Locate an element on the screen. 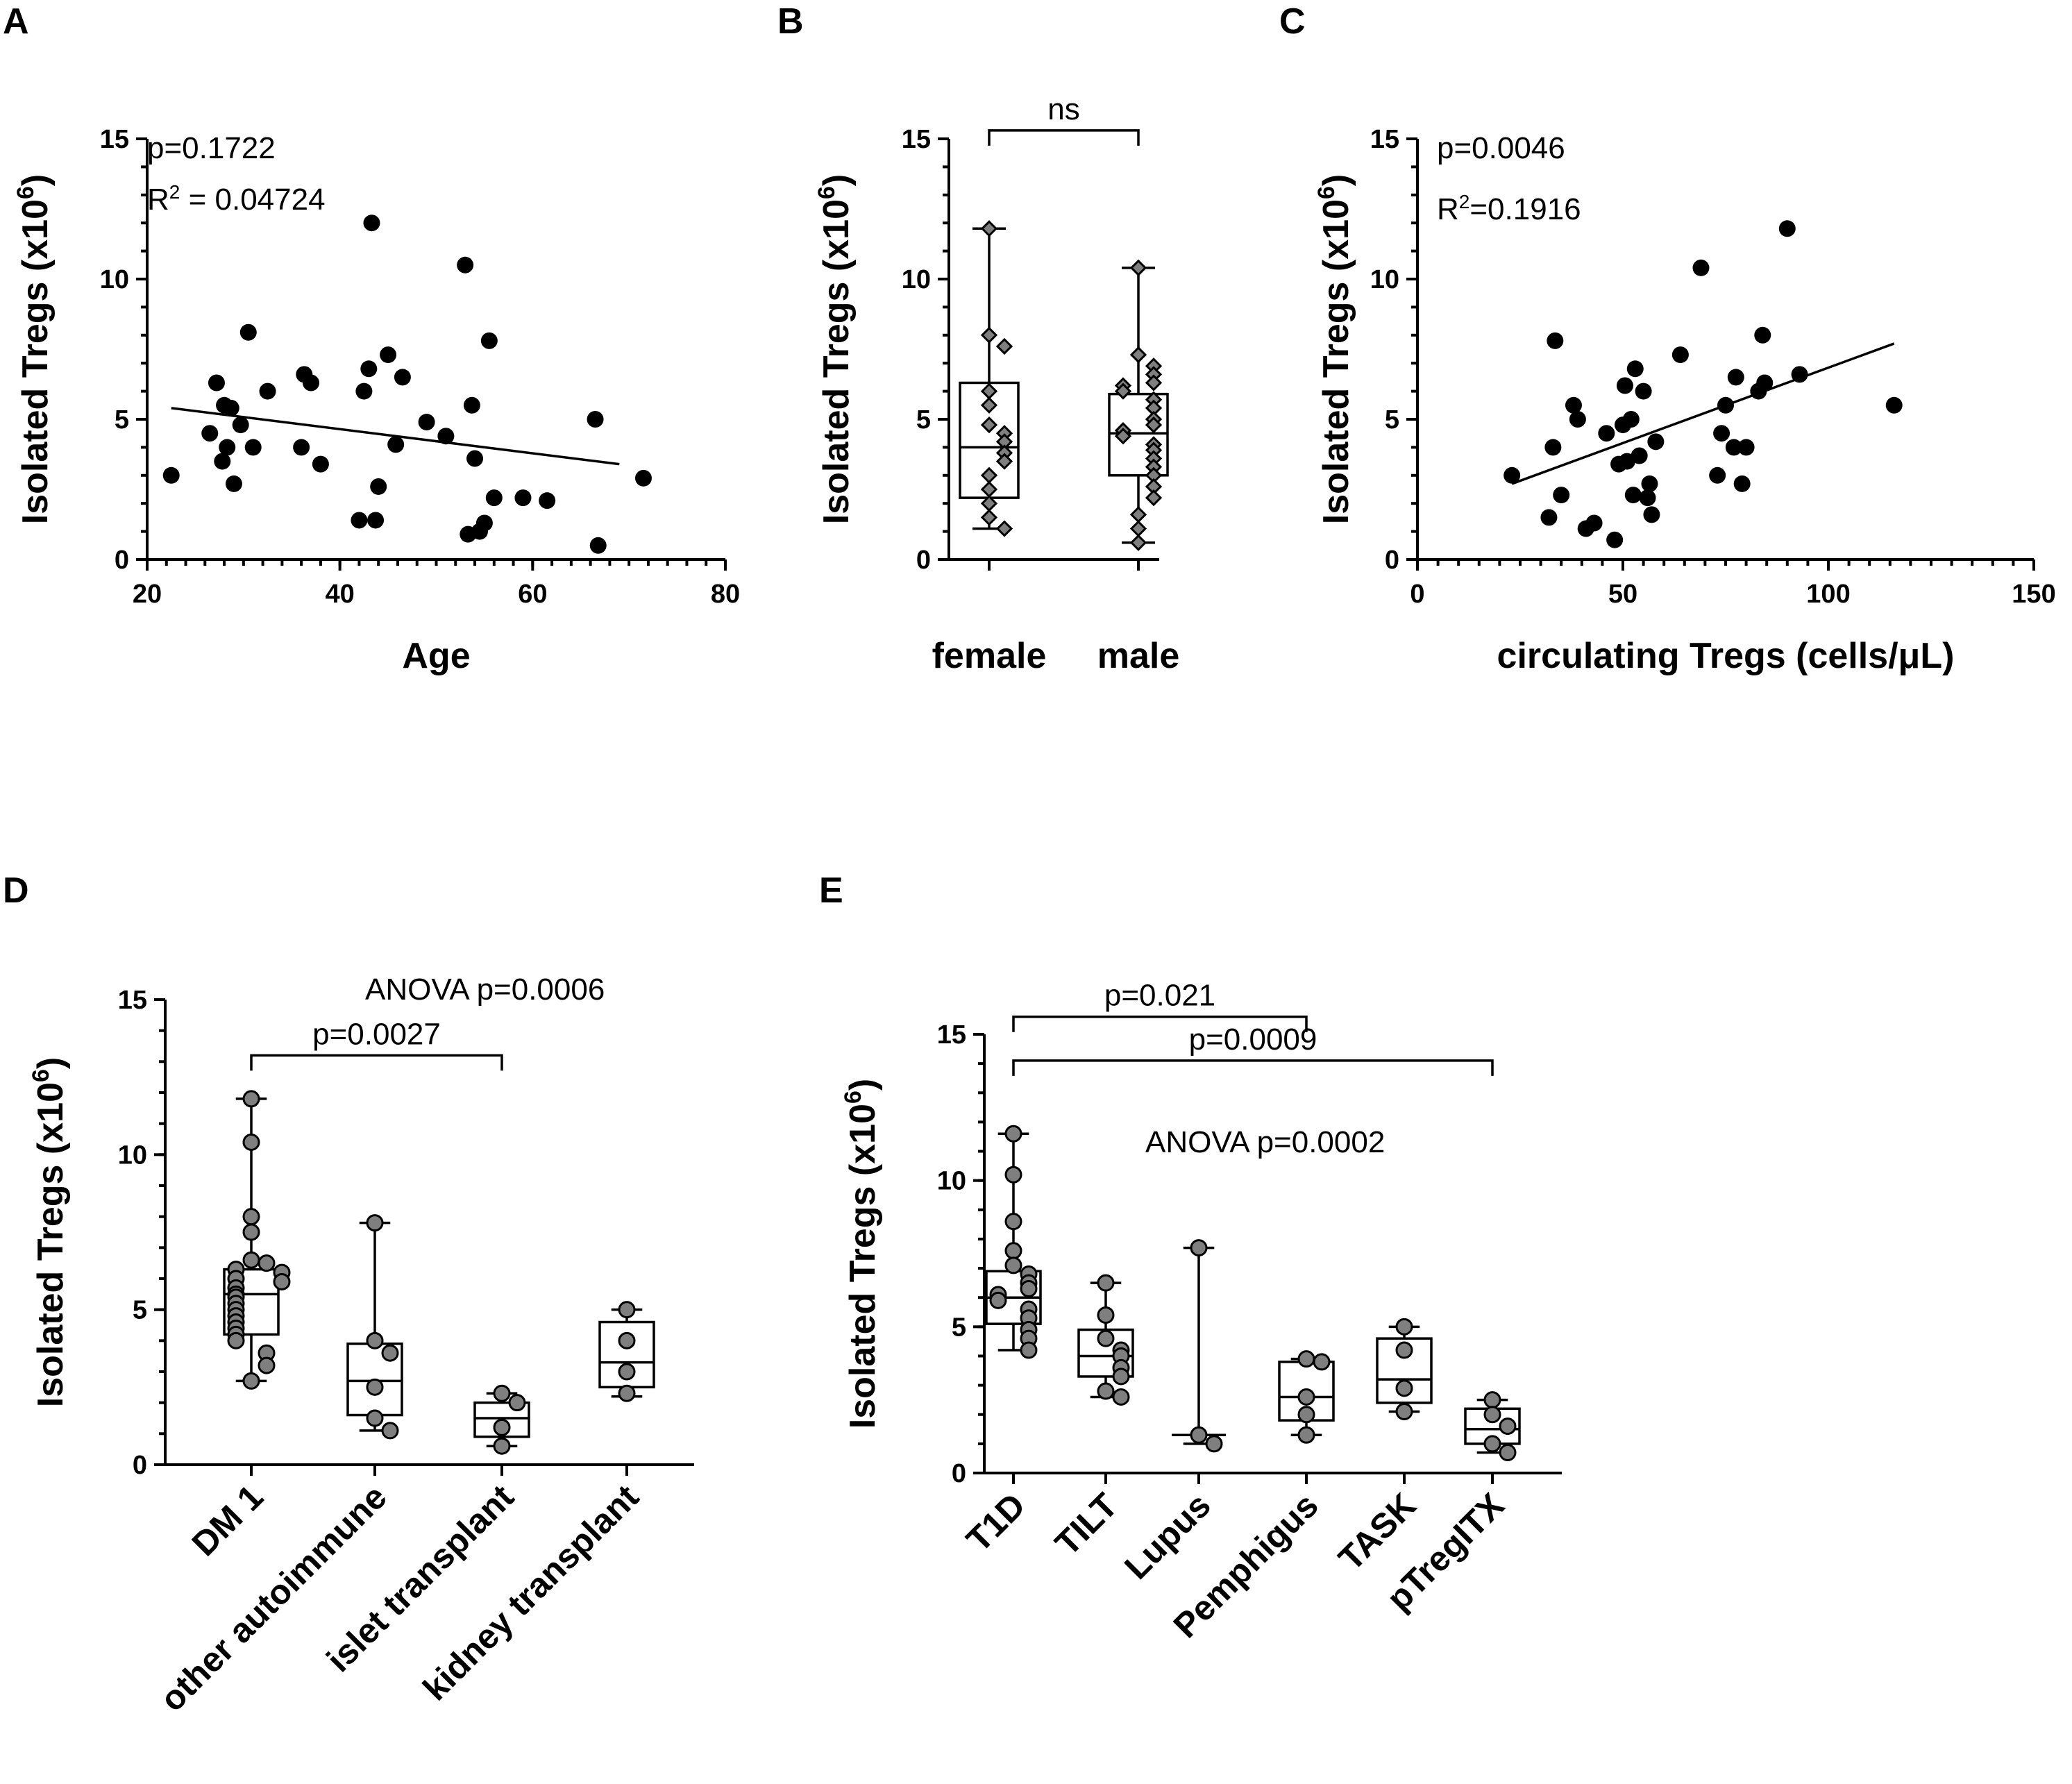  comparison-label: ns is located at coordinates (1063, 109).